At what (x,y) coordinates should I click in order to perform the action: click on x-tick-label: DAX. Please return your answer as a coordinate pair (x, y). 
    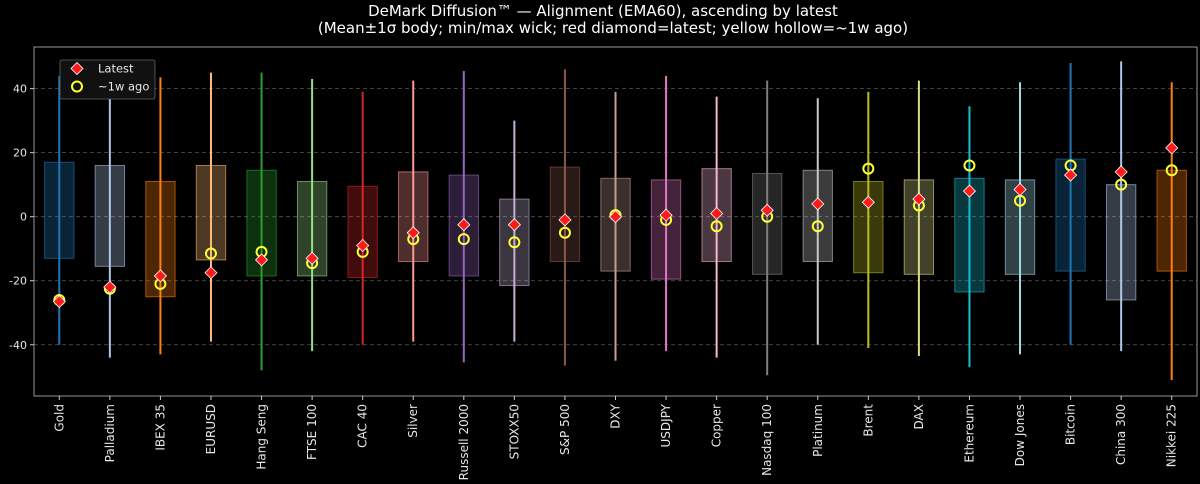
    Looking at the image, I should click on (919, 416).